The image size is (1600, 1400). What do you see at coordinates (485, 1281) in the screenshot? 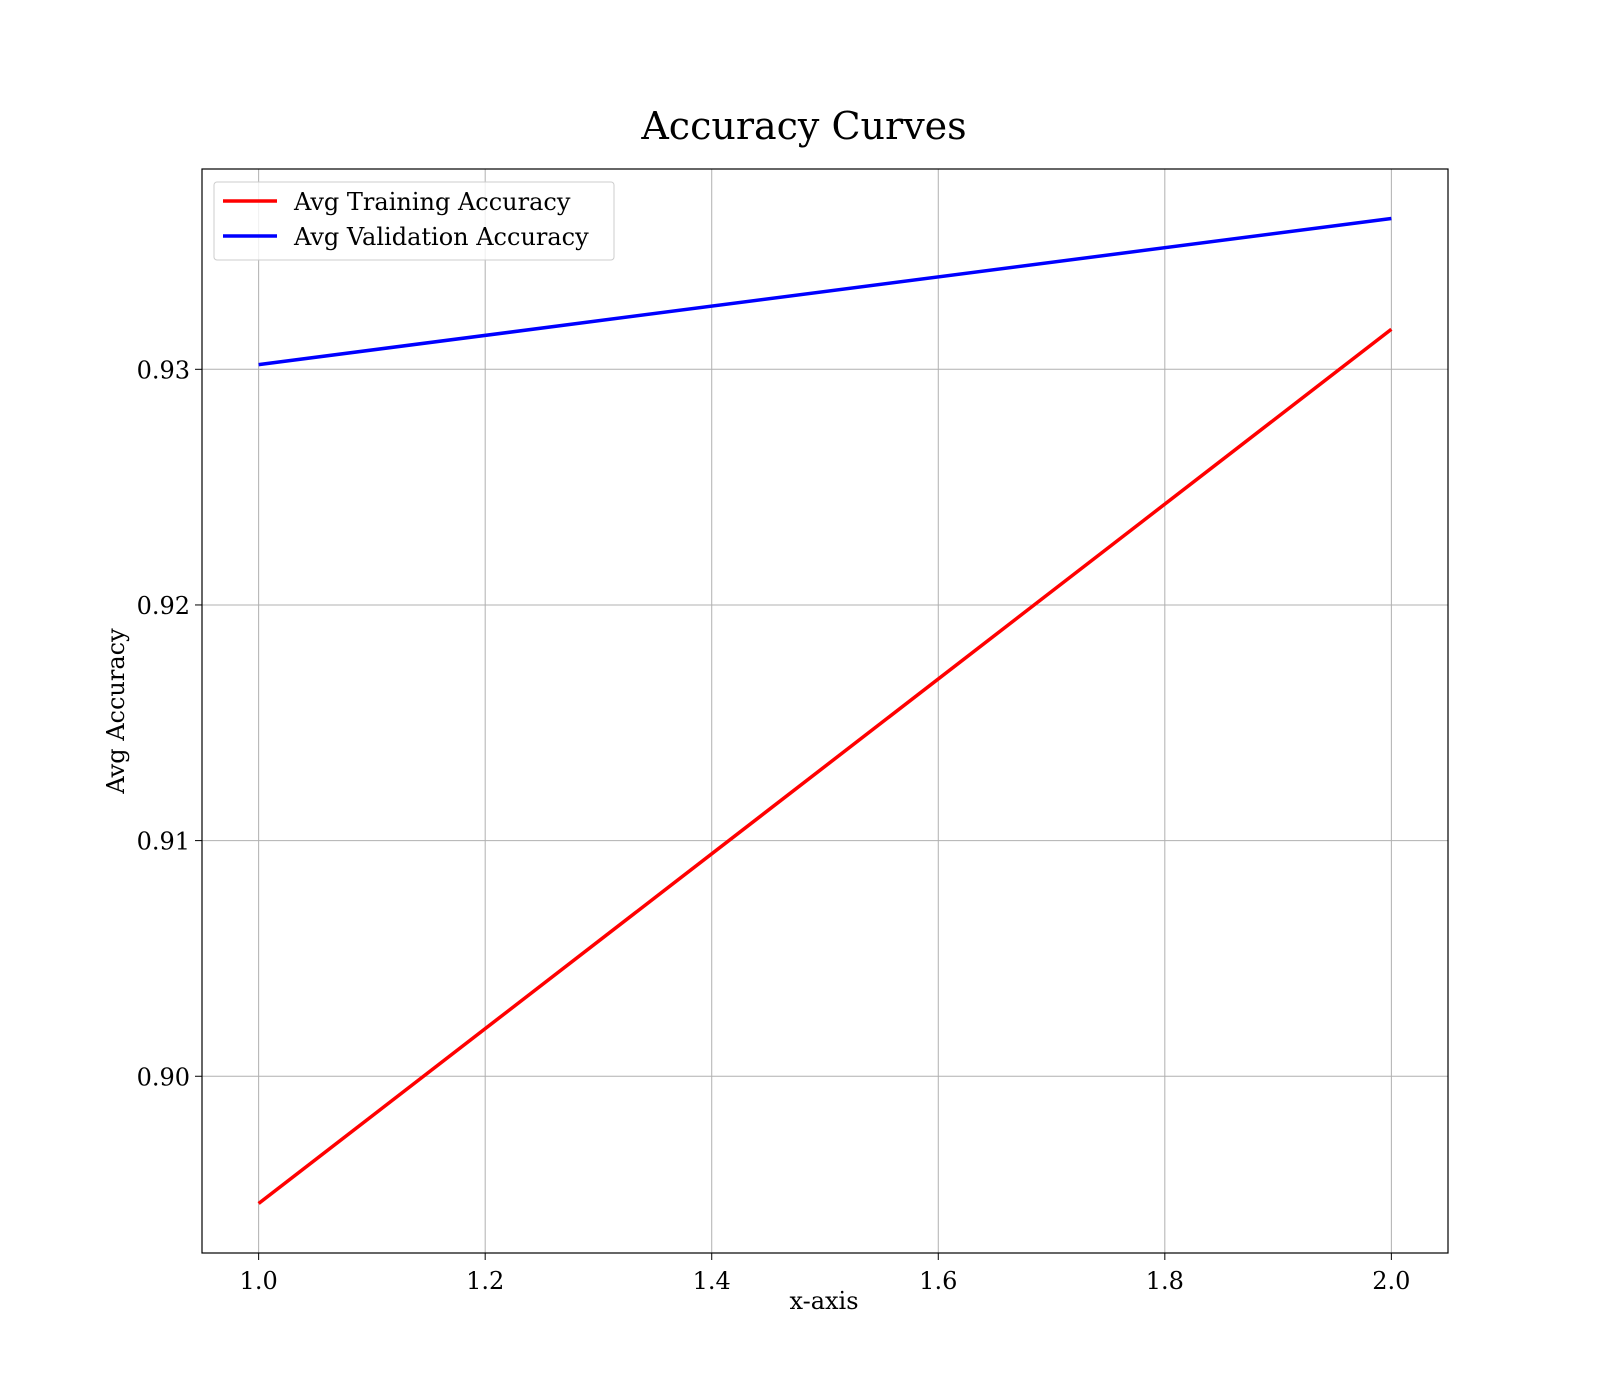
I see `x-tick-label: 1.2` at bounding box center [485, 1281].